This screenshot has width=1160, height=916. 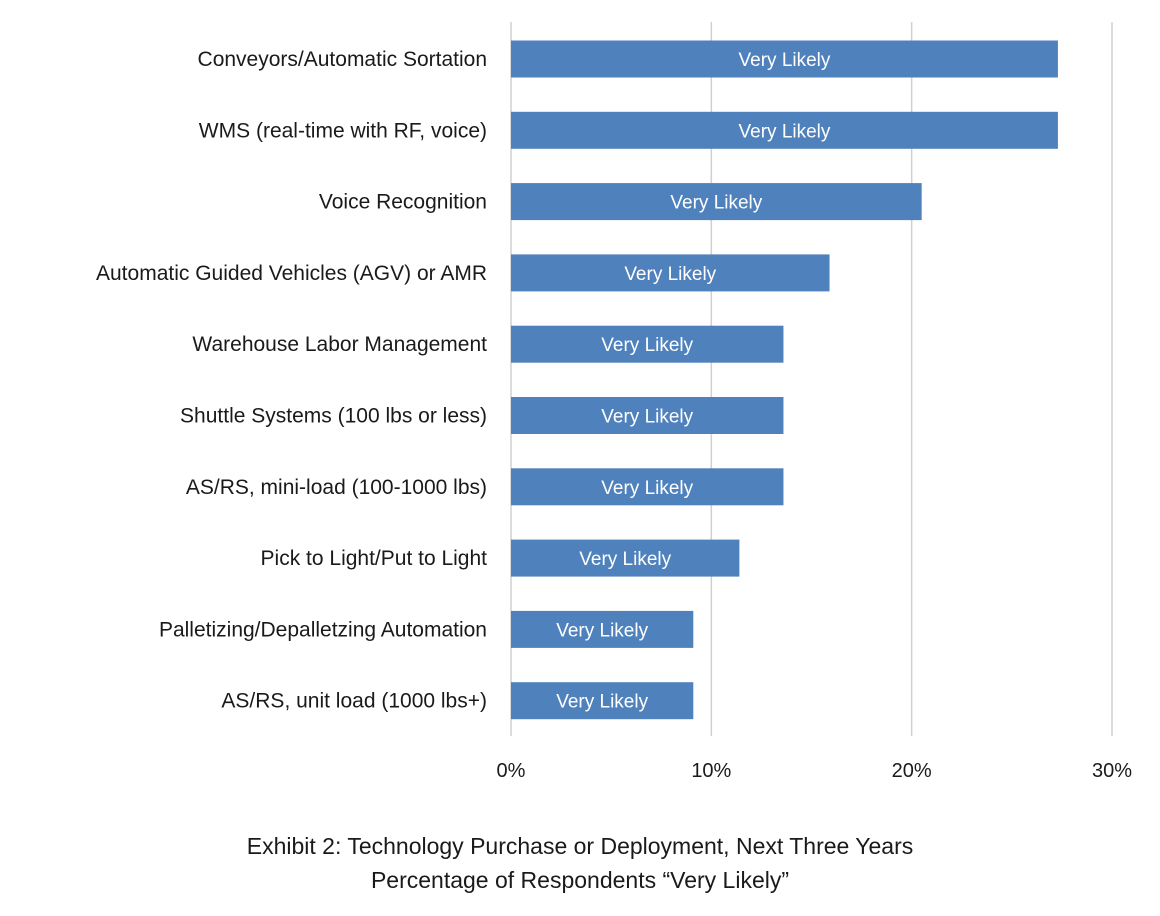 What do you see at coordinates (339, 344) in the screenshot?
I see `category-label: Warehouse Labor Management` at bounding box center [339, 344].